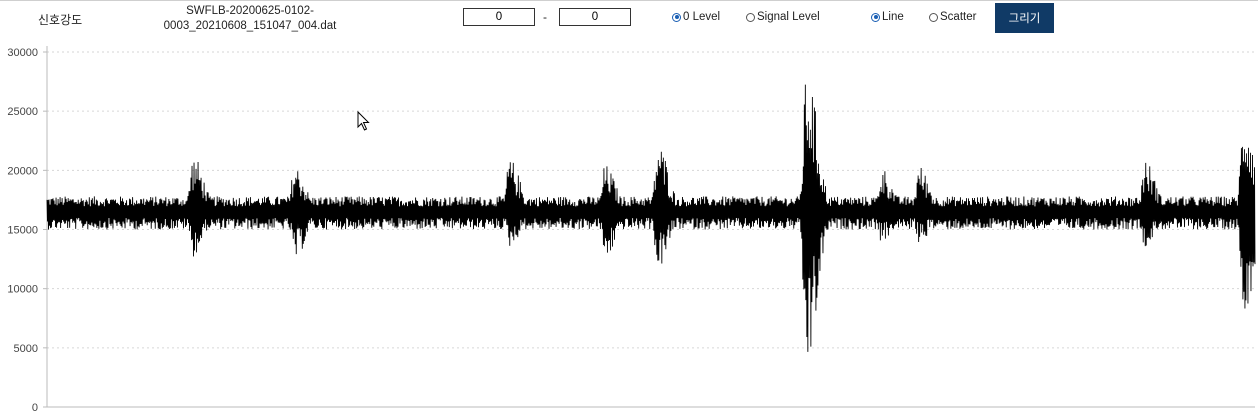 The image size is (1258, 418). What do you see at coordinates (788, 17) in the screenshot?
I see `radio-signal-level-label: Signal Level` at bounding box center [788, 17].